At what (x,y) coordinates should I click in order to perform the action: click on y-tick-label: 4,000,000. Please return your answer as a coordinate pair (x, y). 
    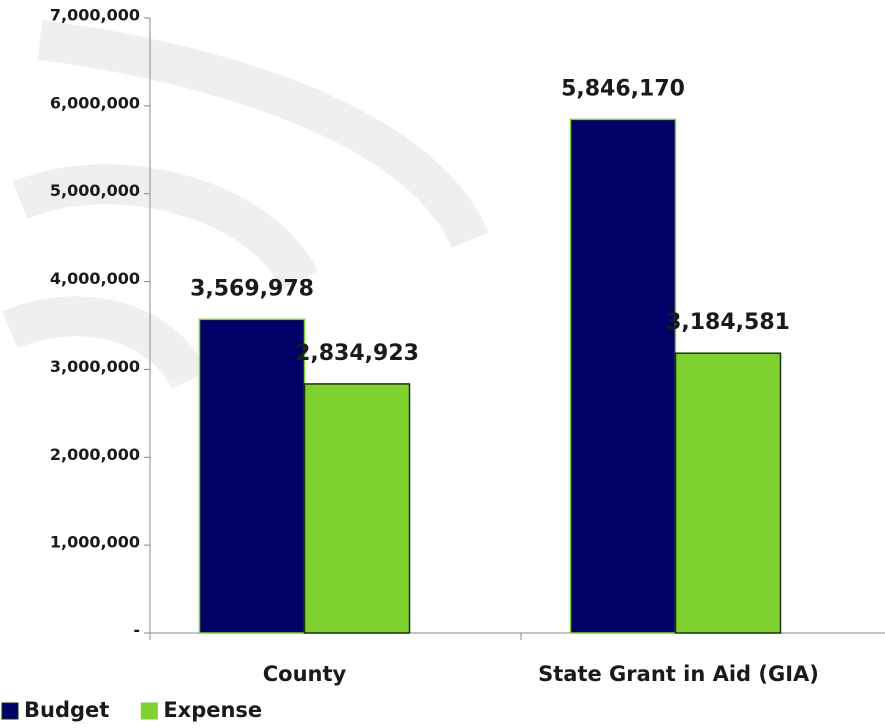
    Looking at the image, I should click on (95, 278).